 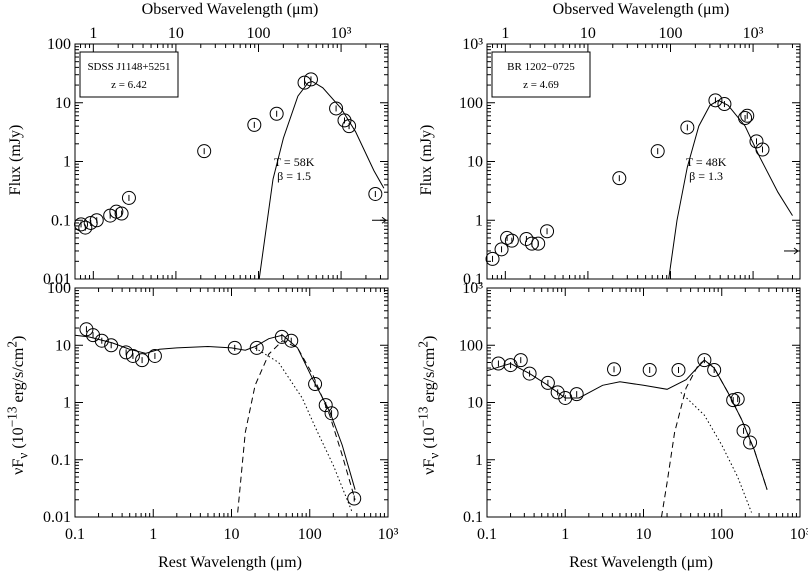 What do you see at coordinates (129, 85) in the screenshot?
I see `redshift-label: z = 6.42` at bounding box center [129, 85].